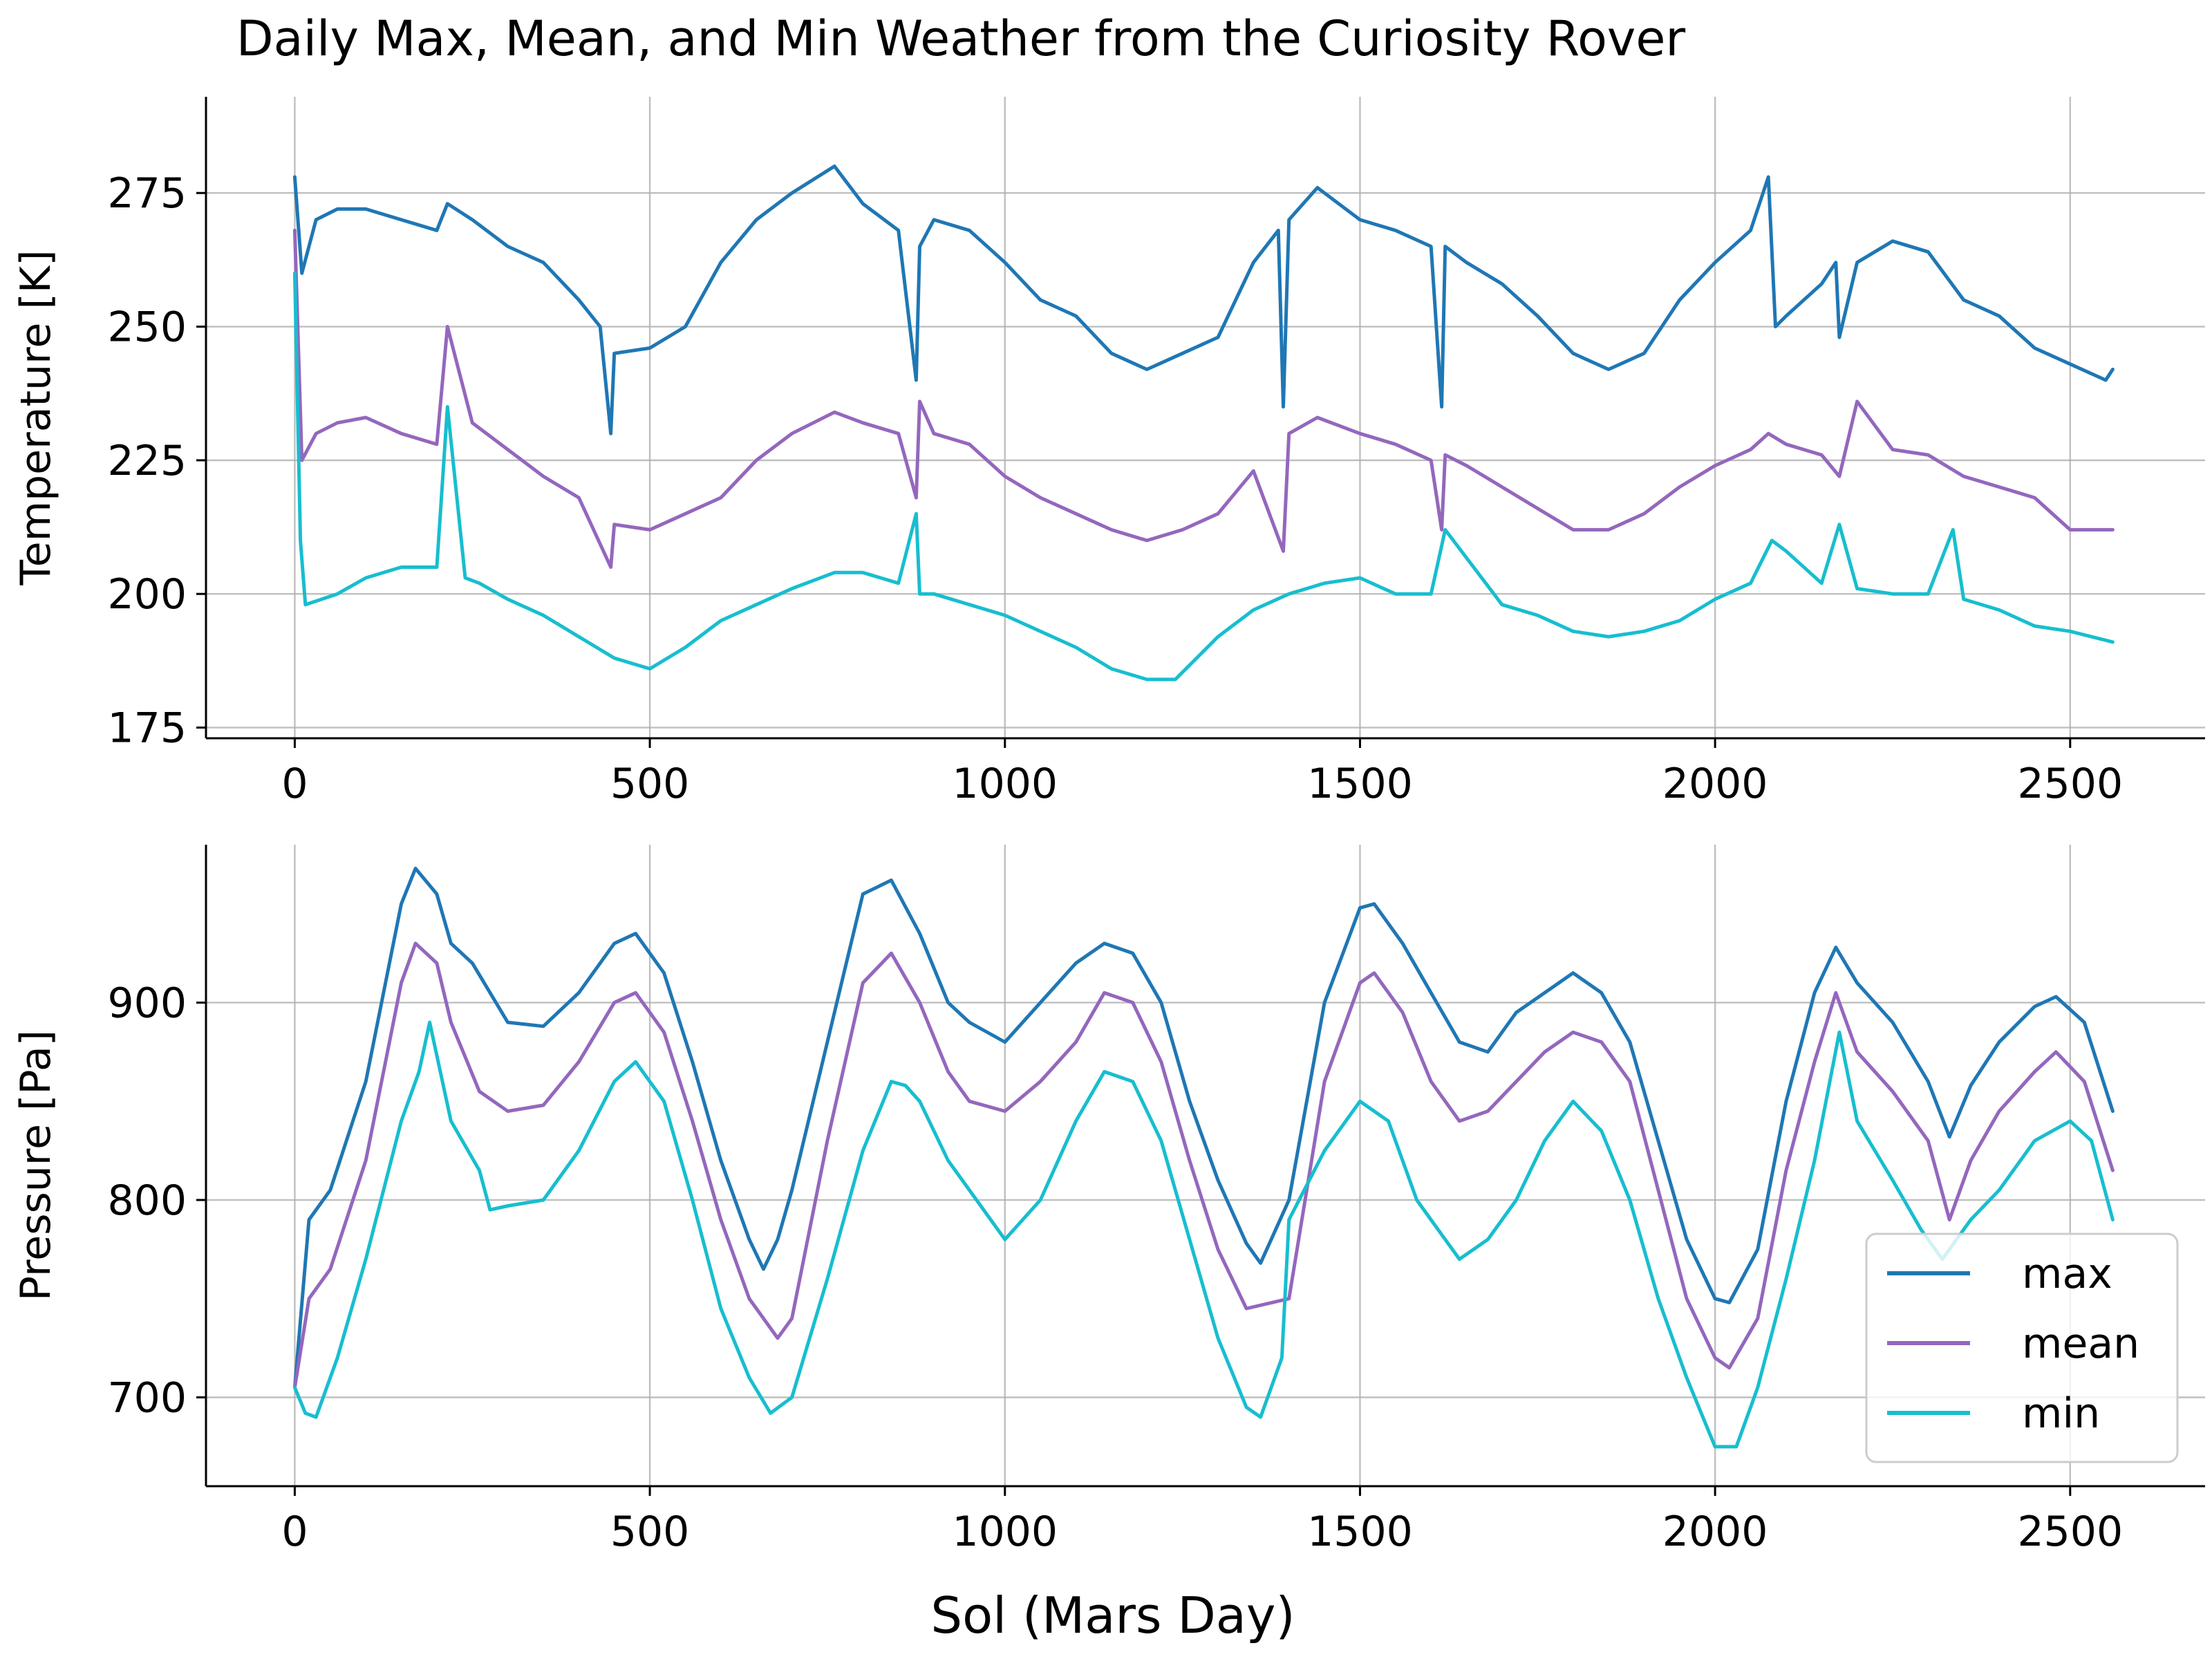 This screenshot has width=2212, height=1659. What do you see at coordinates (2070, 784) in the screenshot?
I see `temperature-x-tick-label: 2500` at bounding box center [2070, 784].